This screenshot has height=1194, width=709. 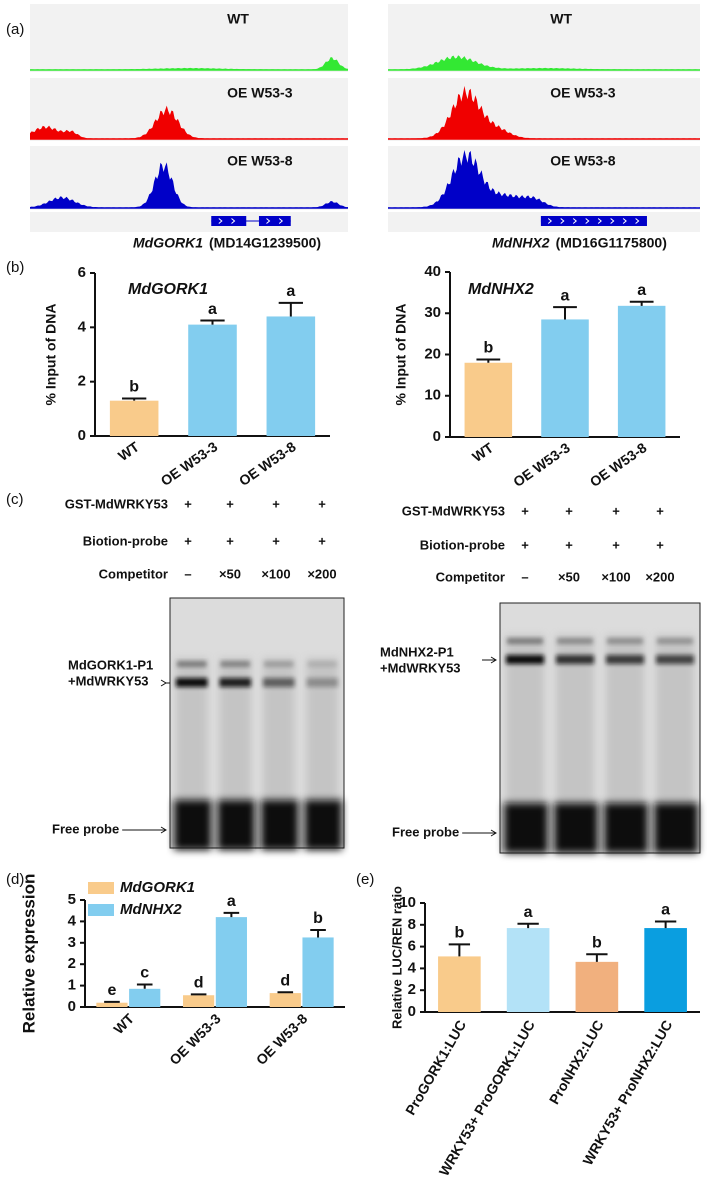 What do you see at coordinates (432, 395) in the screenshot?
I see `y-tick-label: 10` at bounding box center [432, 395].